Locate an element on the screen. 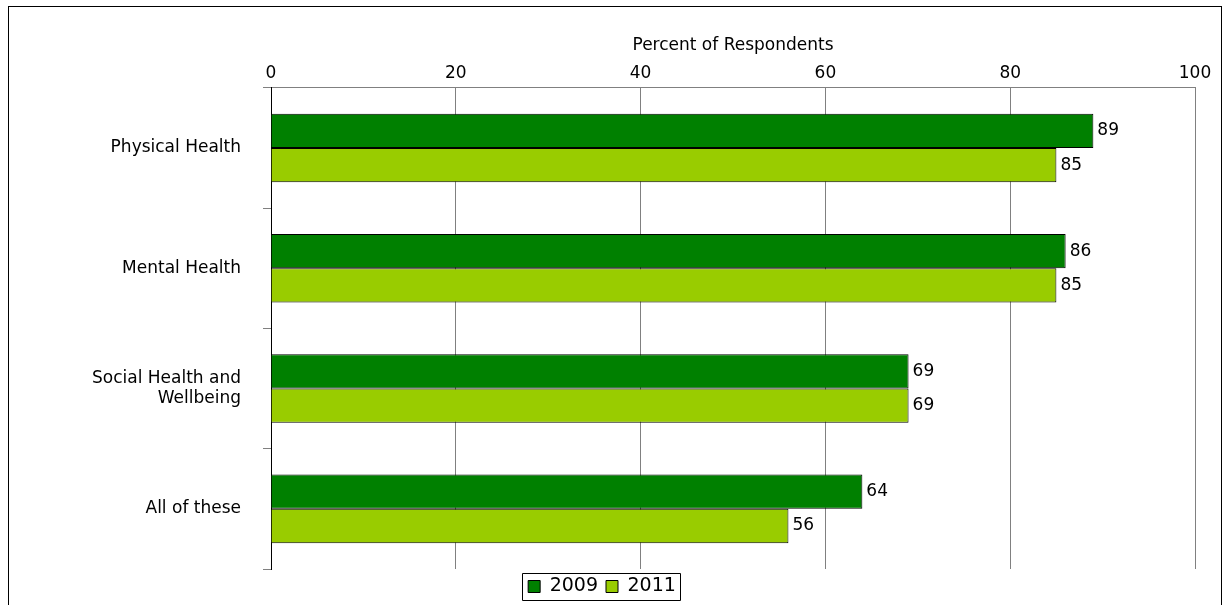 The image size is (1228, 605). data-label: 64 is located at coordinates (877, 490).